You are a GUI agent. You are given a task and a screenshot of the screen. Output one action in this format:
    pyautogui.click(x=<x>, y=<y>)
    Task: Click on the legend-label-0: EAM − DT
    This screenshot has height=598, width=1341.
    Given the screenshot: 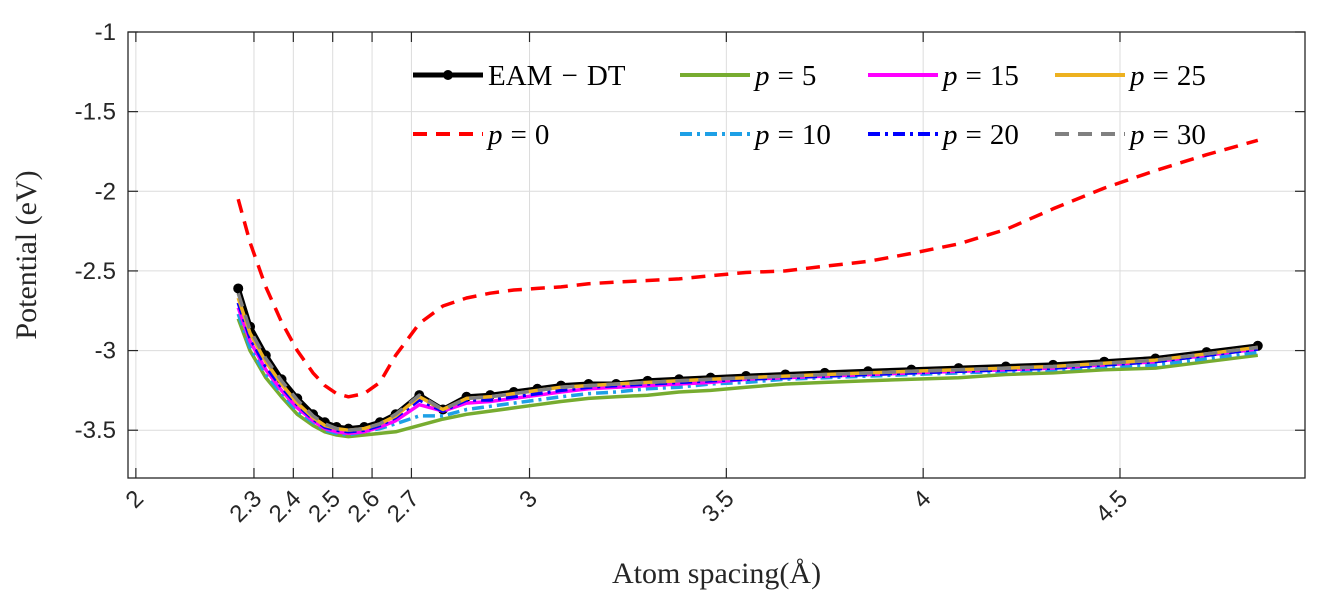 What is the action you would take?
    pyautogui.click(x=557, y=76)
    